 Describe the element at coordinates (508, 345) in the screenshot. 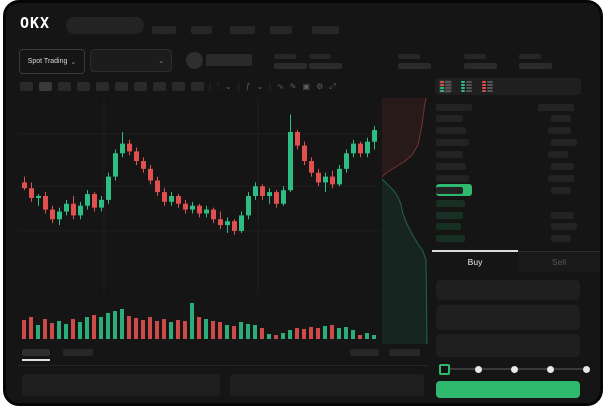

I see `total-input` at that location.